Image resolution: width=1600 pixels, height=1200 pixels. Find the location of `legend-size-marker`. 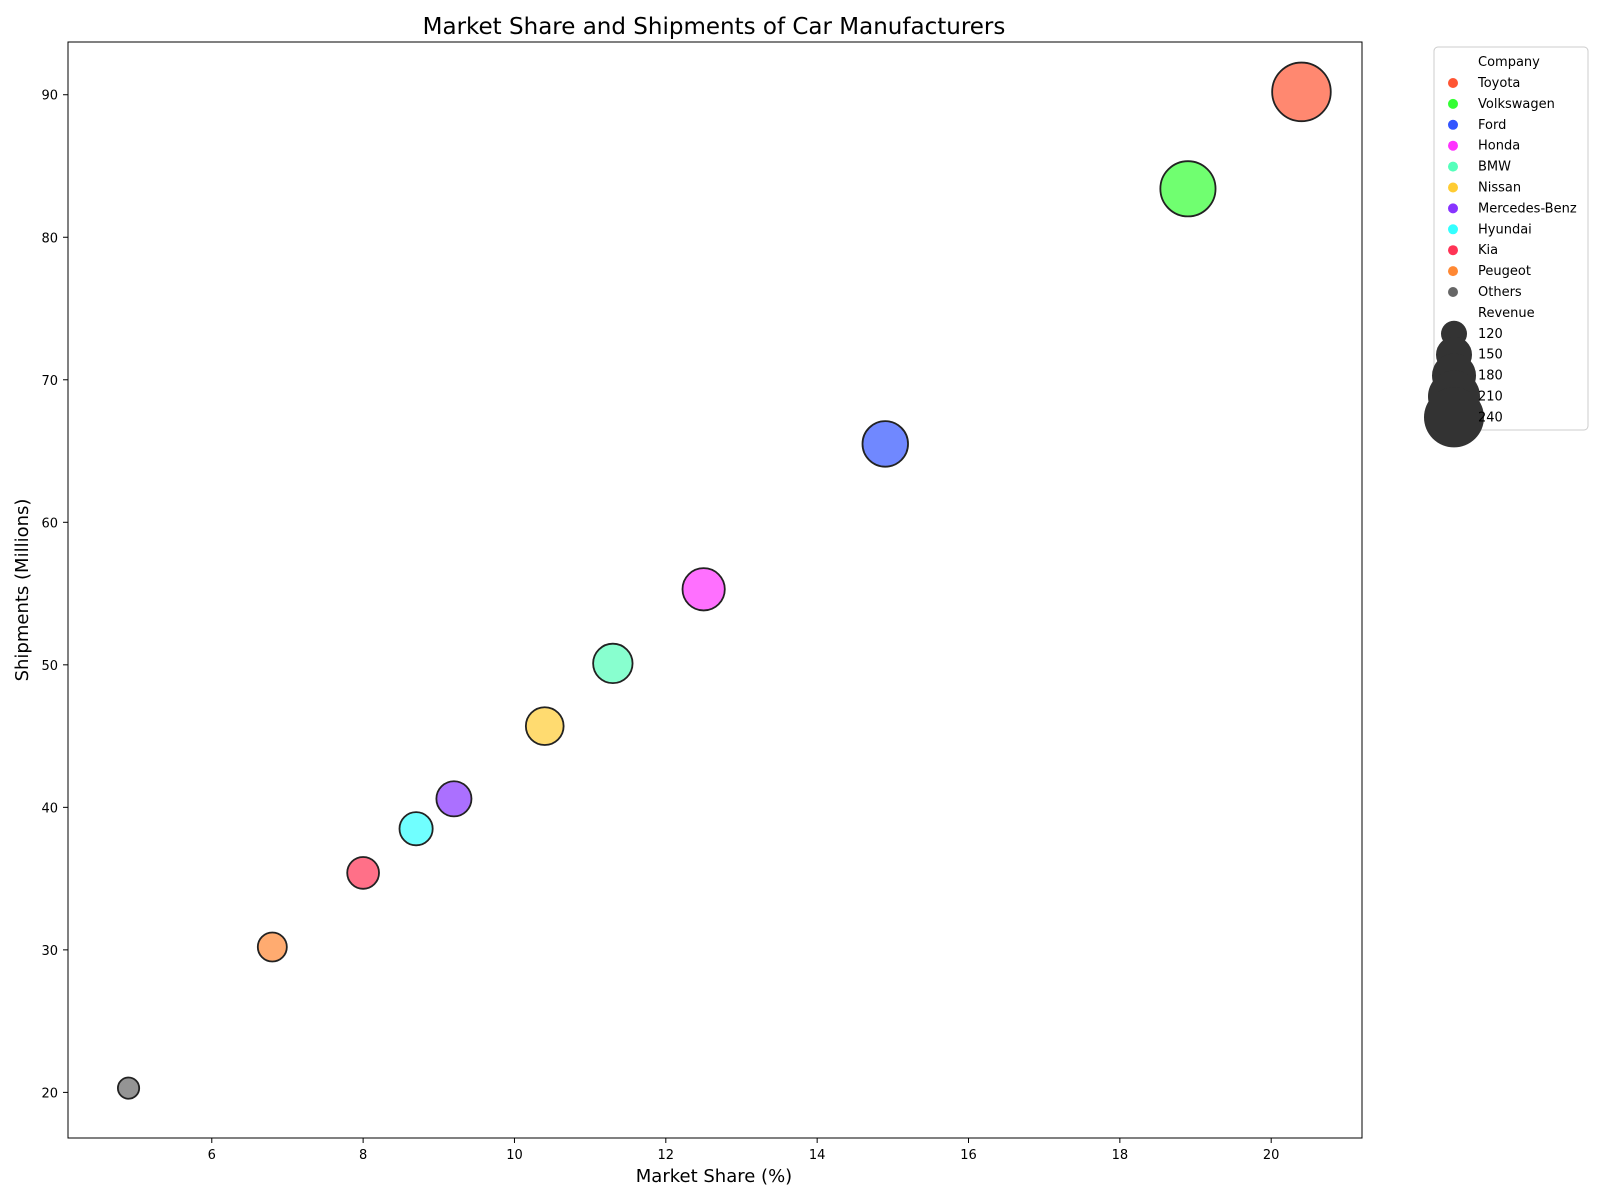

legend-size-marker is located at coordinates (1454, 417).